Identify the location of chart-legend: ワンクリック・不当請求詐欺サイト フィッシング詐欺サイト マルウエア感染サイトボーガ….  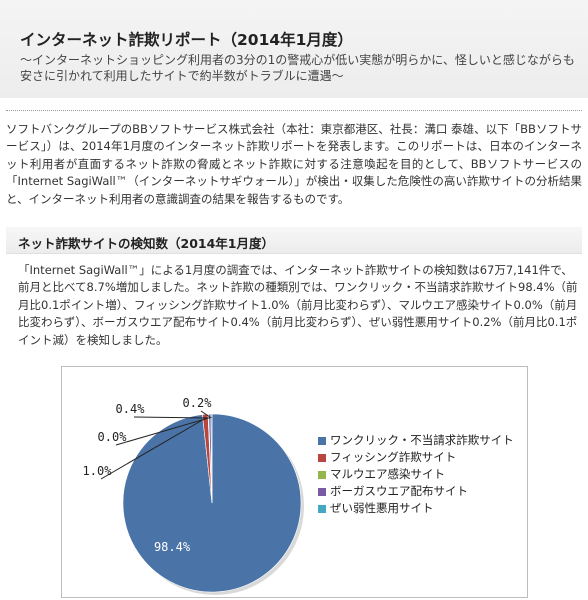
(416, 474).